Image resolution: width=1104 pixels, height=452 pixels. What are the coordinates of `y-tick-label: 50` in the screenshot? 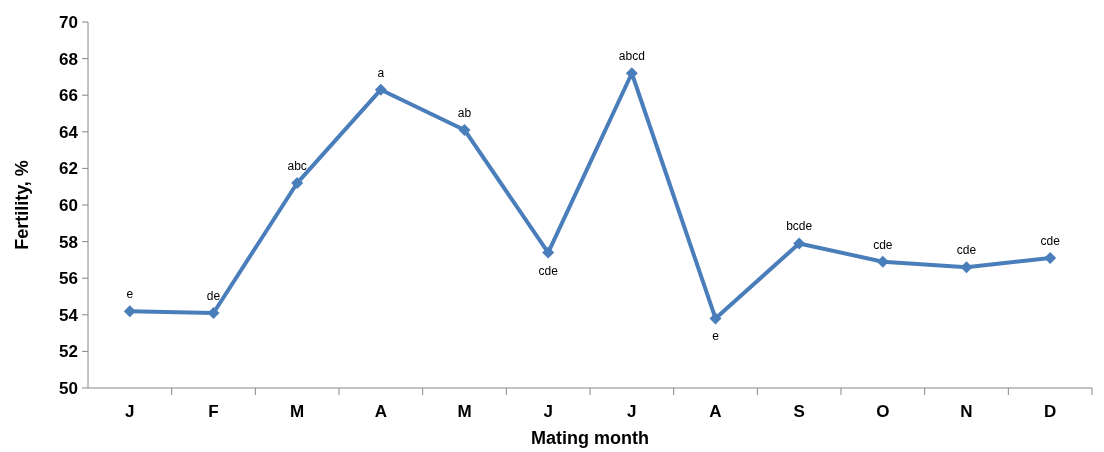 It's located at (68, 388).